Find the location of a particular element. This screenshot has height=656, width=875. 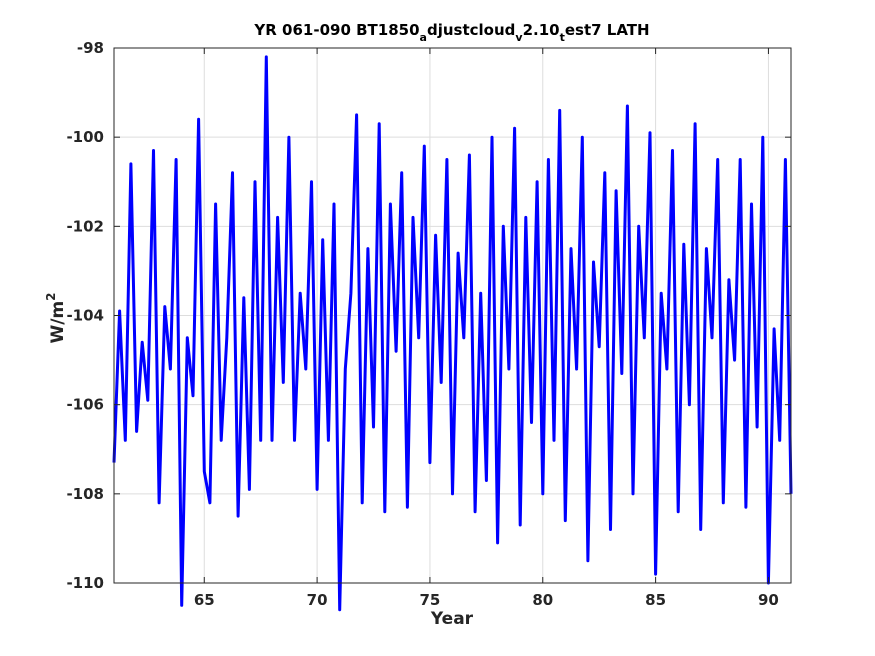

y-tick-label: -98 is located at coordinates (90, 48).